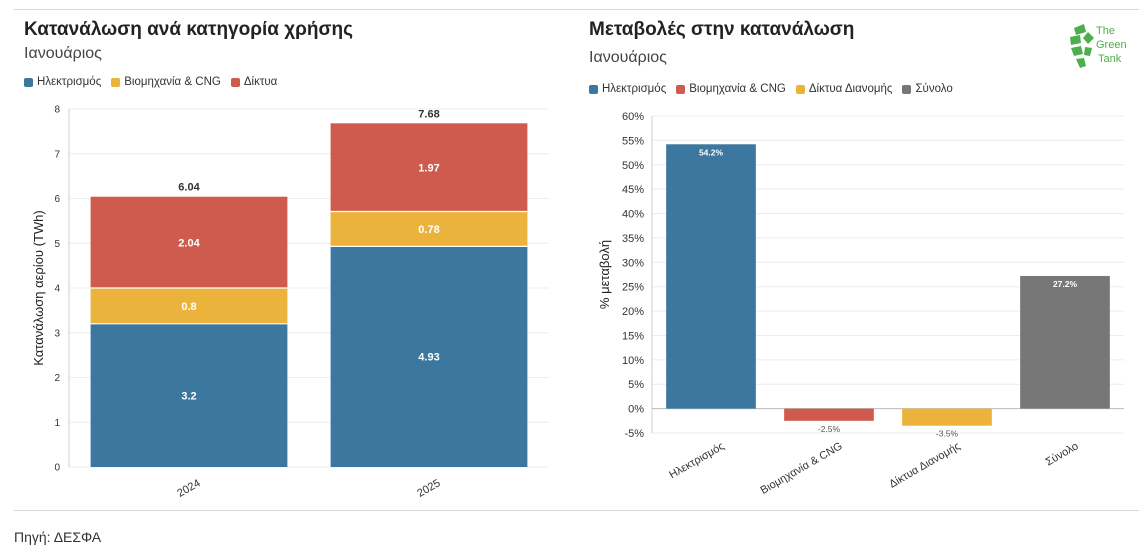 The height and width of the screenshot is (556, 1139). Describe the element at coordinates (57, 244) in the screenshot. I see `y-tick-label: 5` at that location.